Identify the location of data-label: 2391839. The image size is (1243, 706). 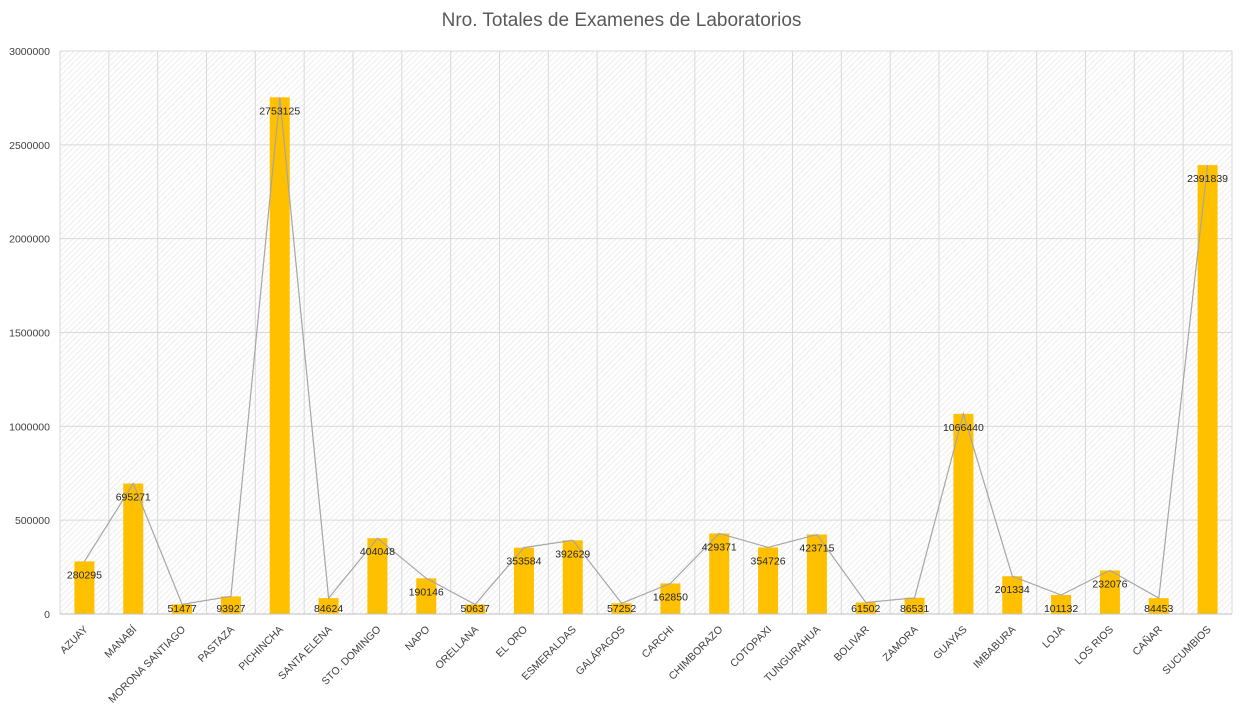
(1207, 179).